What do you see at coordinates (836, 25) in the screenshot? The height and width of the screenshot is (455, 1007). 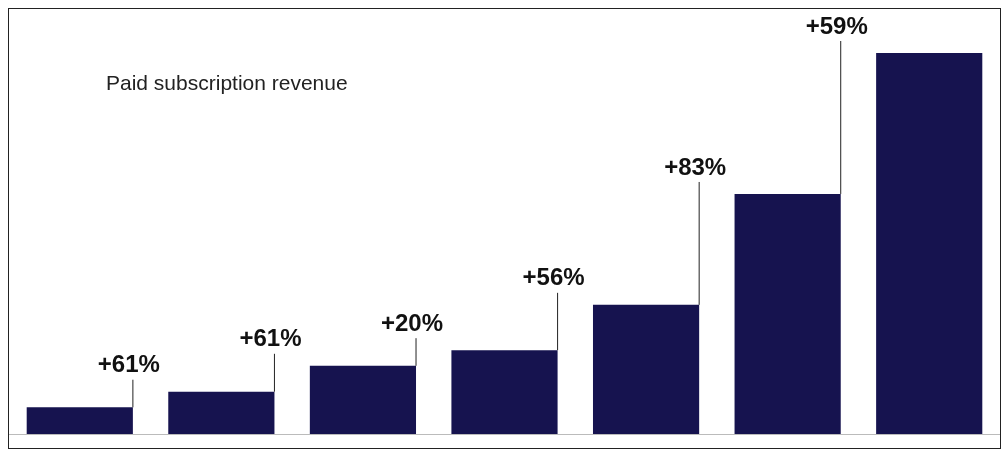 I see `text: +59%` at bounding box center [836, 25].